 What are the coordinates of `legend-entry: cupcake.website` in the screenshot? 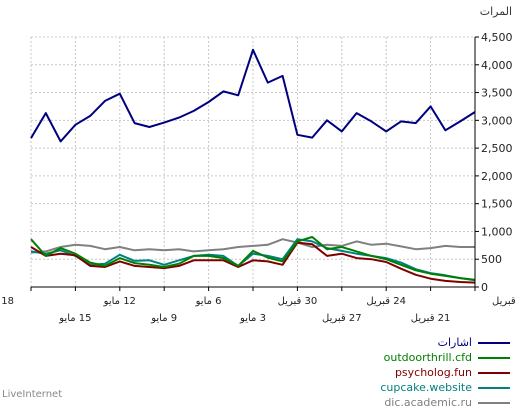 It's located at (445, 387).